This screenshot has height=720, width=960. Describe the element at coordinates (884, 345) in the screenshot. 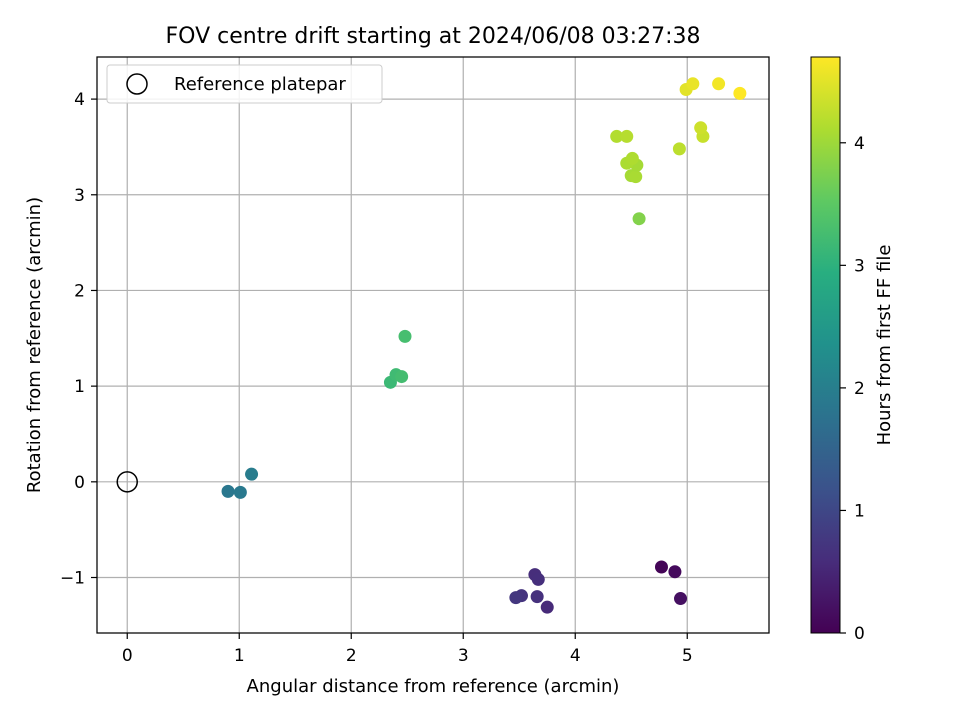

I see `colorbar-label: Hours from first FF file` at that location.